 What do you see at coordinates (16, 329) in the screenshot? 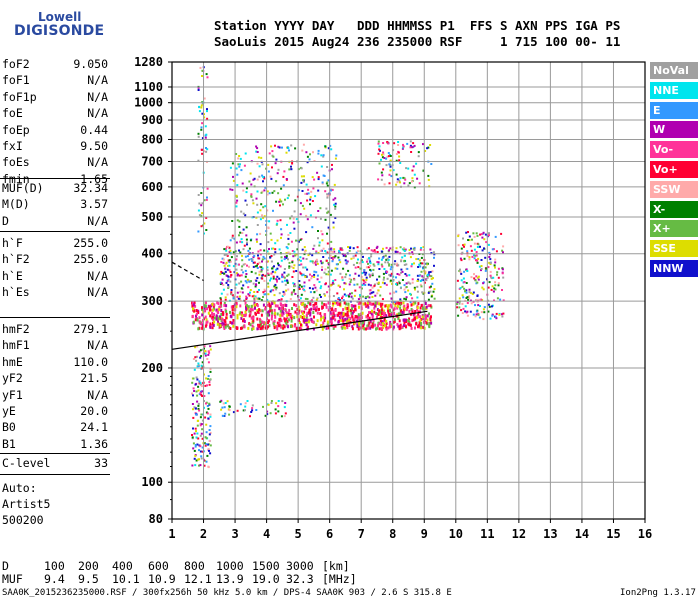
I see `param-name: hmF2` at bounding box center [16, 329].